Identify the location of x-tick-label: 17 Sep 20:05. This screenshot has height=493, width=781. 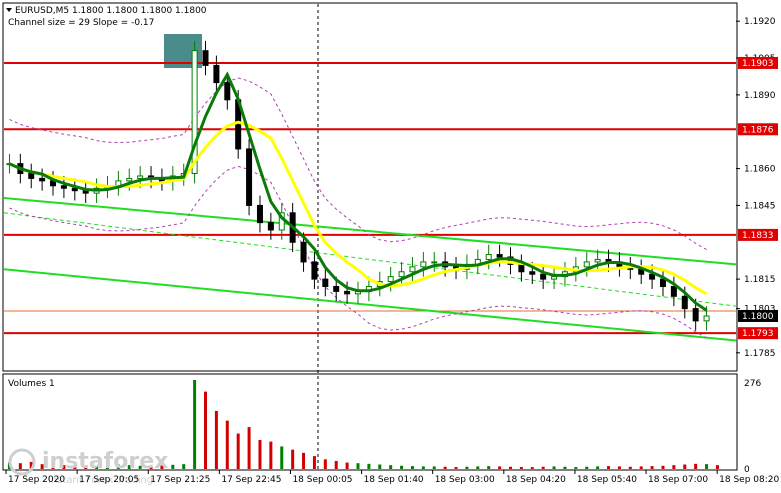
(109, 480).